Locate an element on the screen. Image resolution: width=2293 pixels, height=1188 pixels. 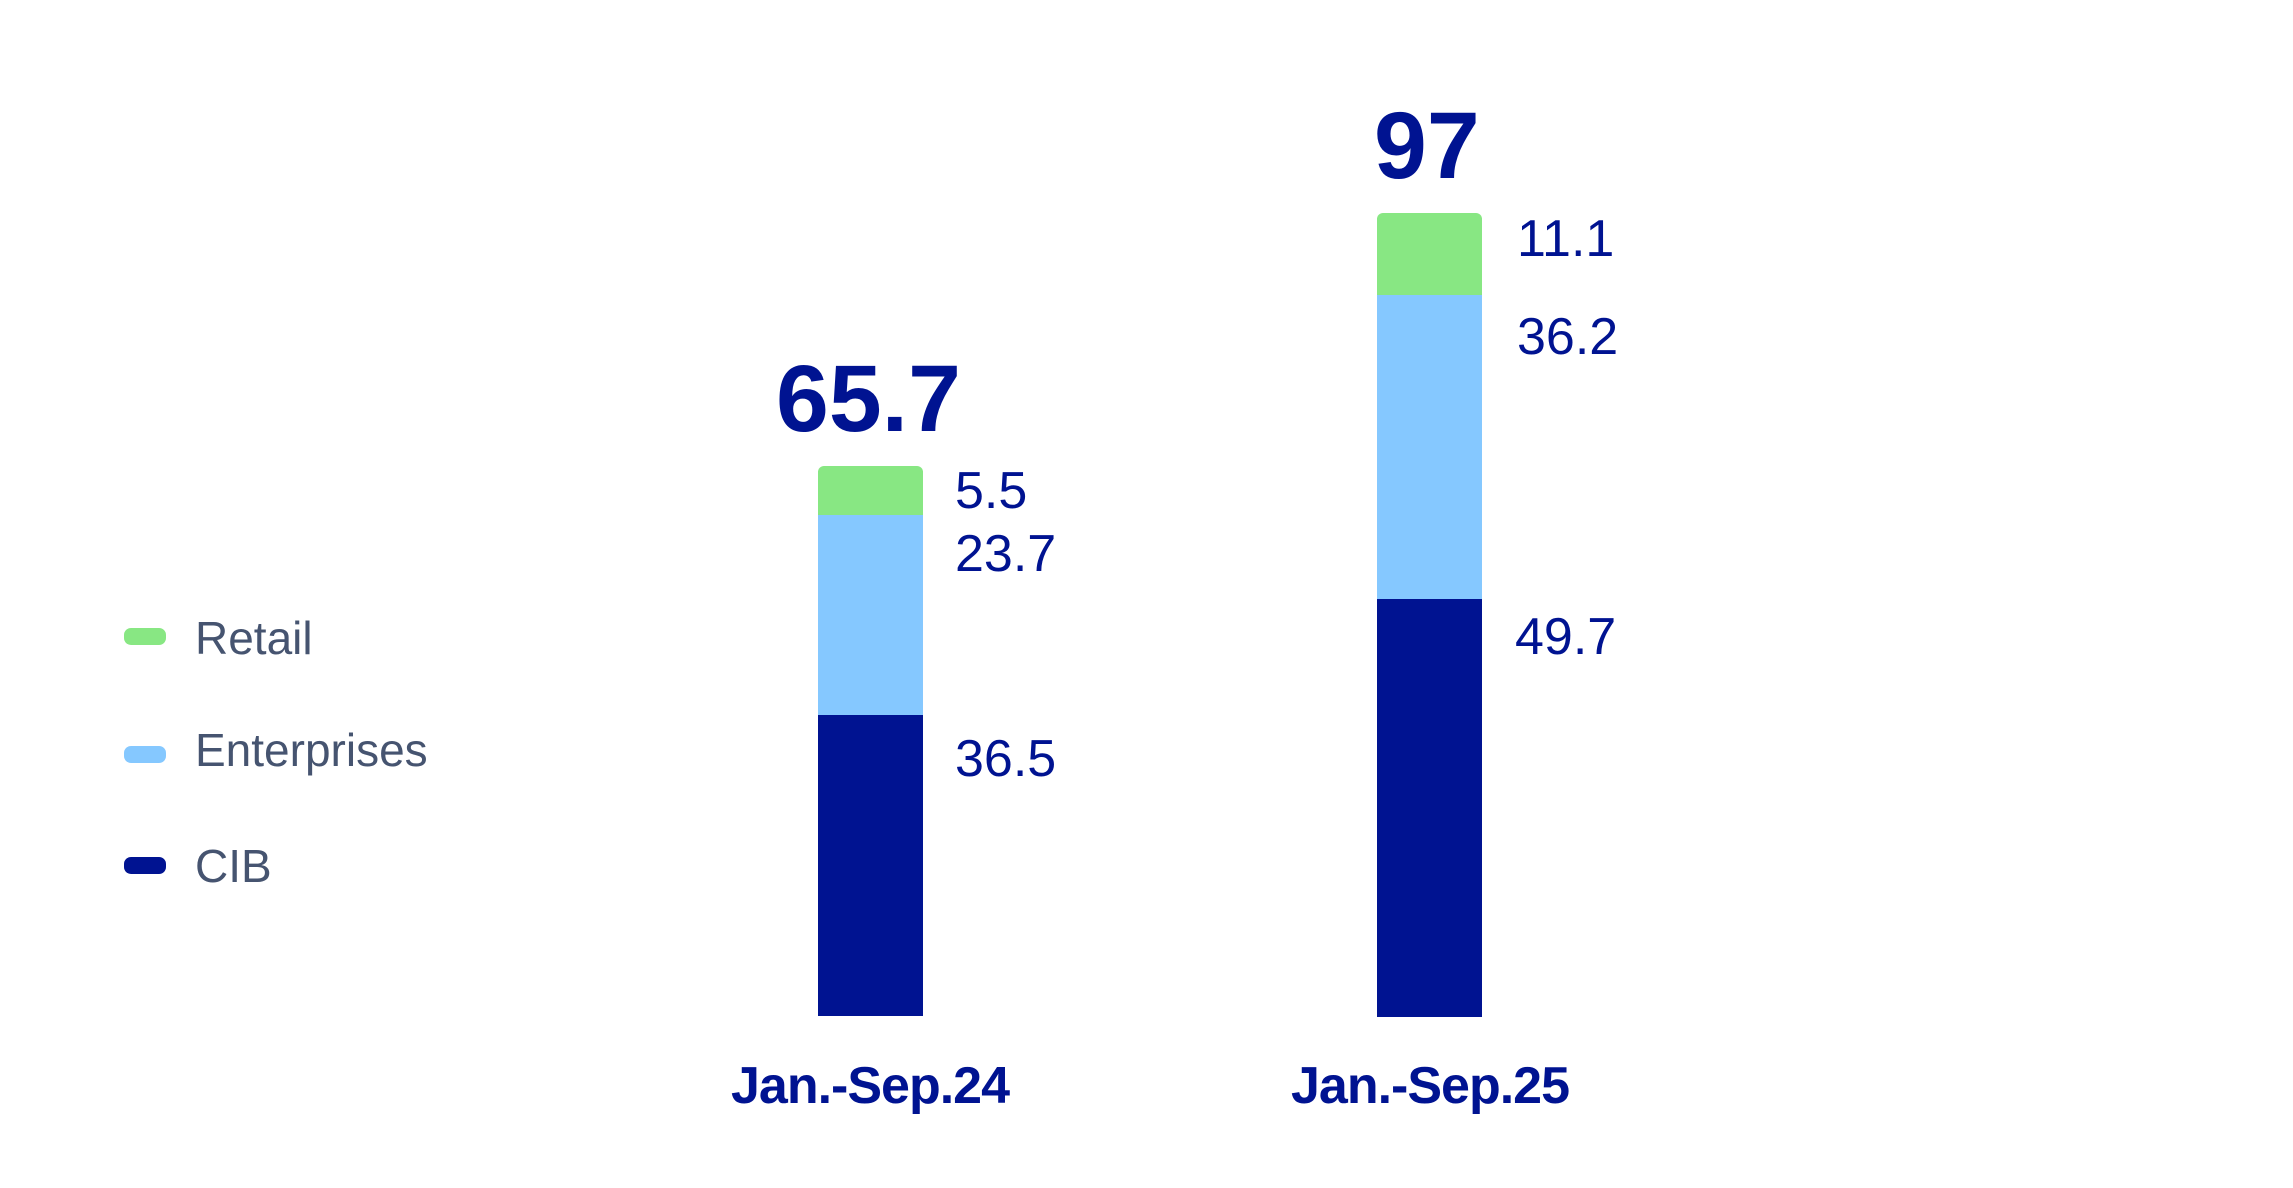
legend-swatch-cib-icon is located at coordinates (145, 865).